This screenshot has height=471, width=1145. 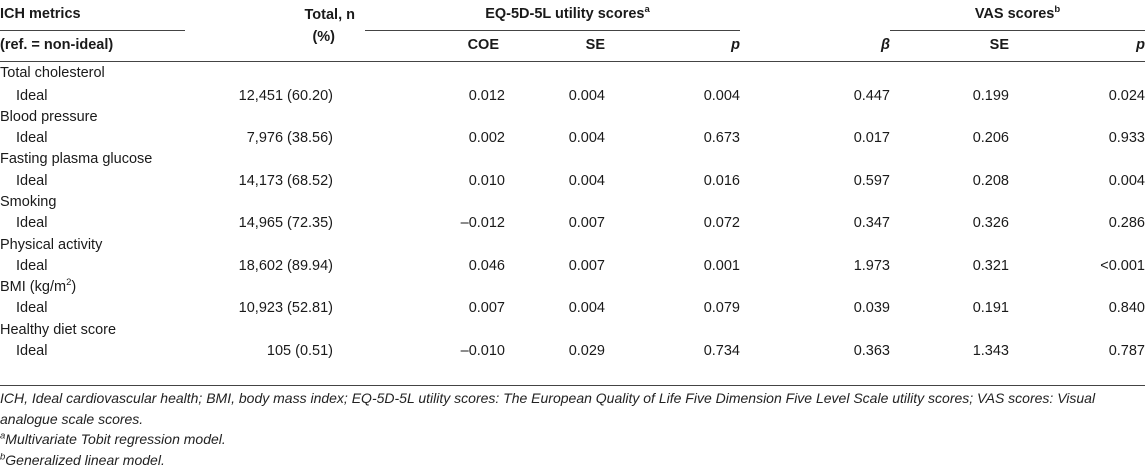 What do you see at coordinates (871, 223) in the screenshot?
I see `beta-cell: 0.347` at bounding box center [871, 223].